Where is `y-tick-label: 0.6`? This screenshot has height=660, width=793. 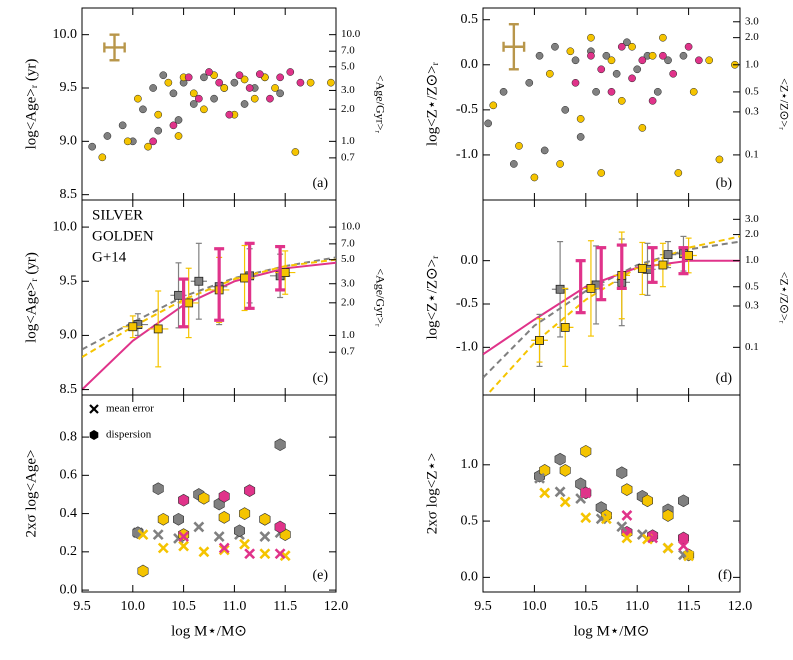 y-tick-label: 0.6 is located at coordinates (69, 475).